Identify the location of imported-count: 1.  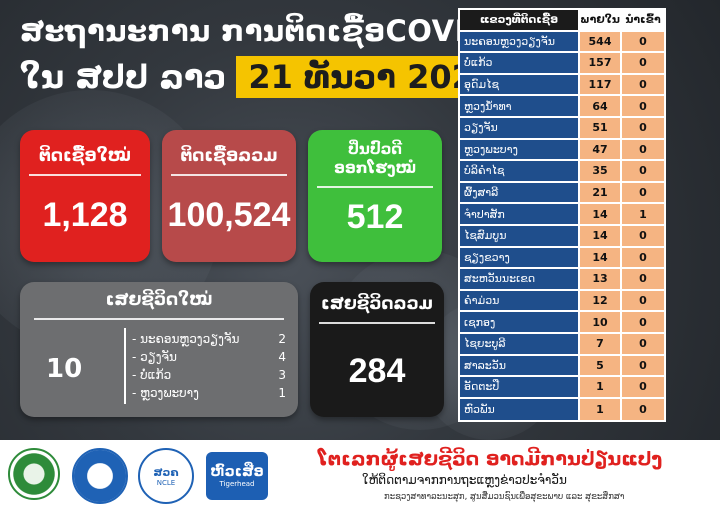
(643, 214).